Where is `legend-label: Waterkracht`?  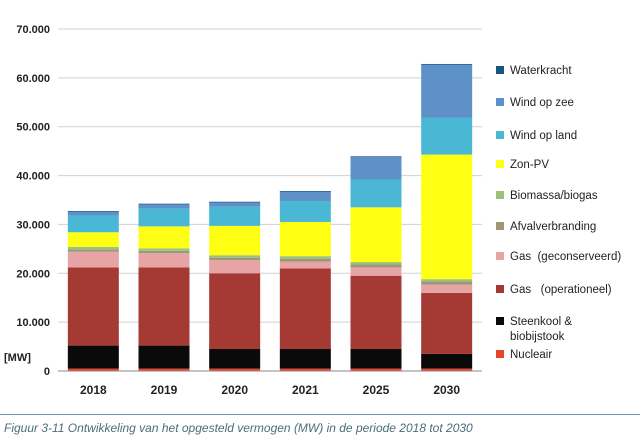
legend-label: Waterkracht is located at coordinates (541, 71).